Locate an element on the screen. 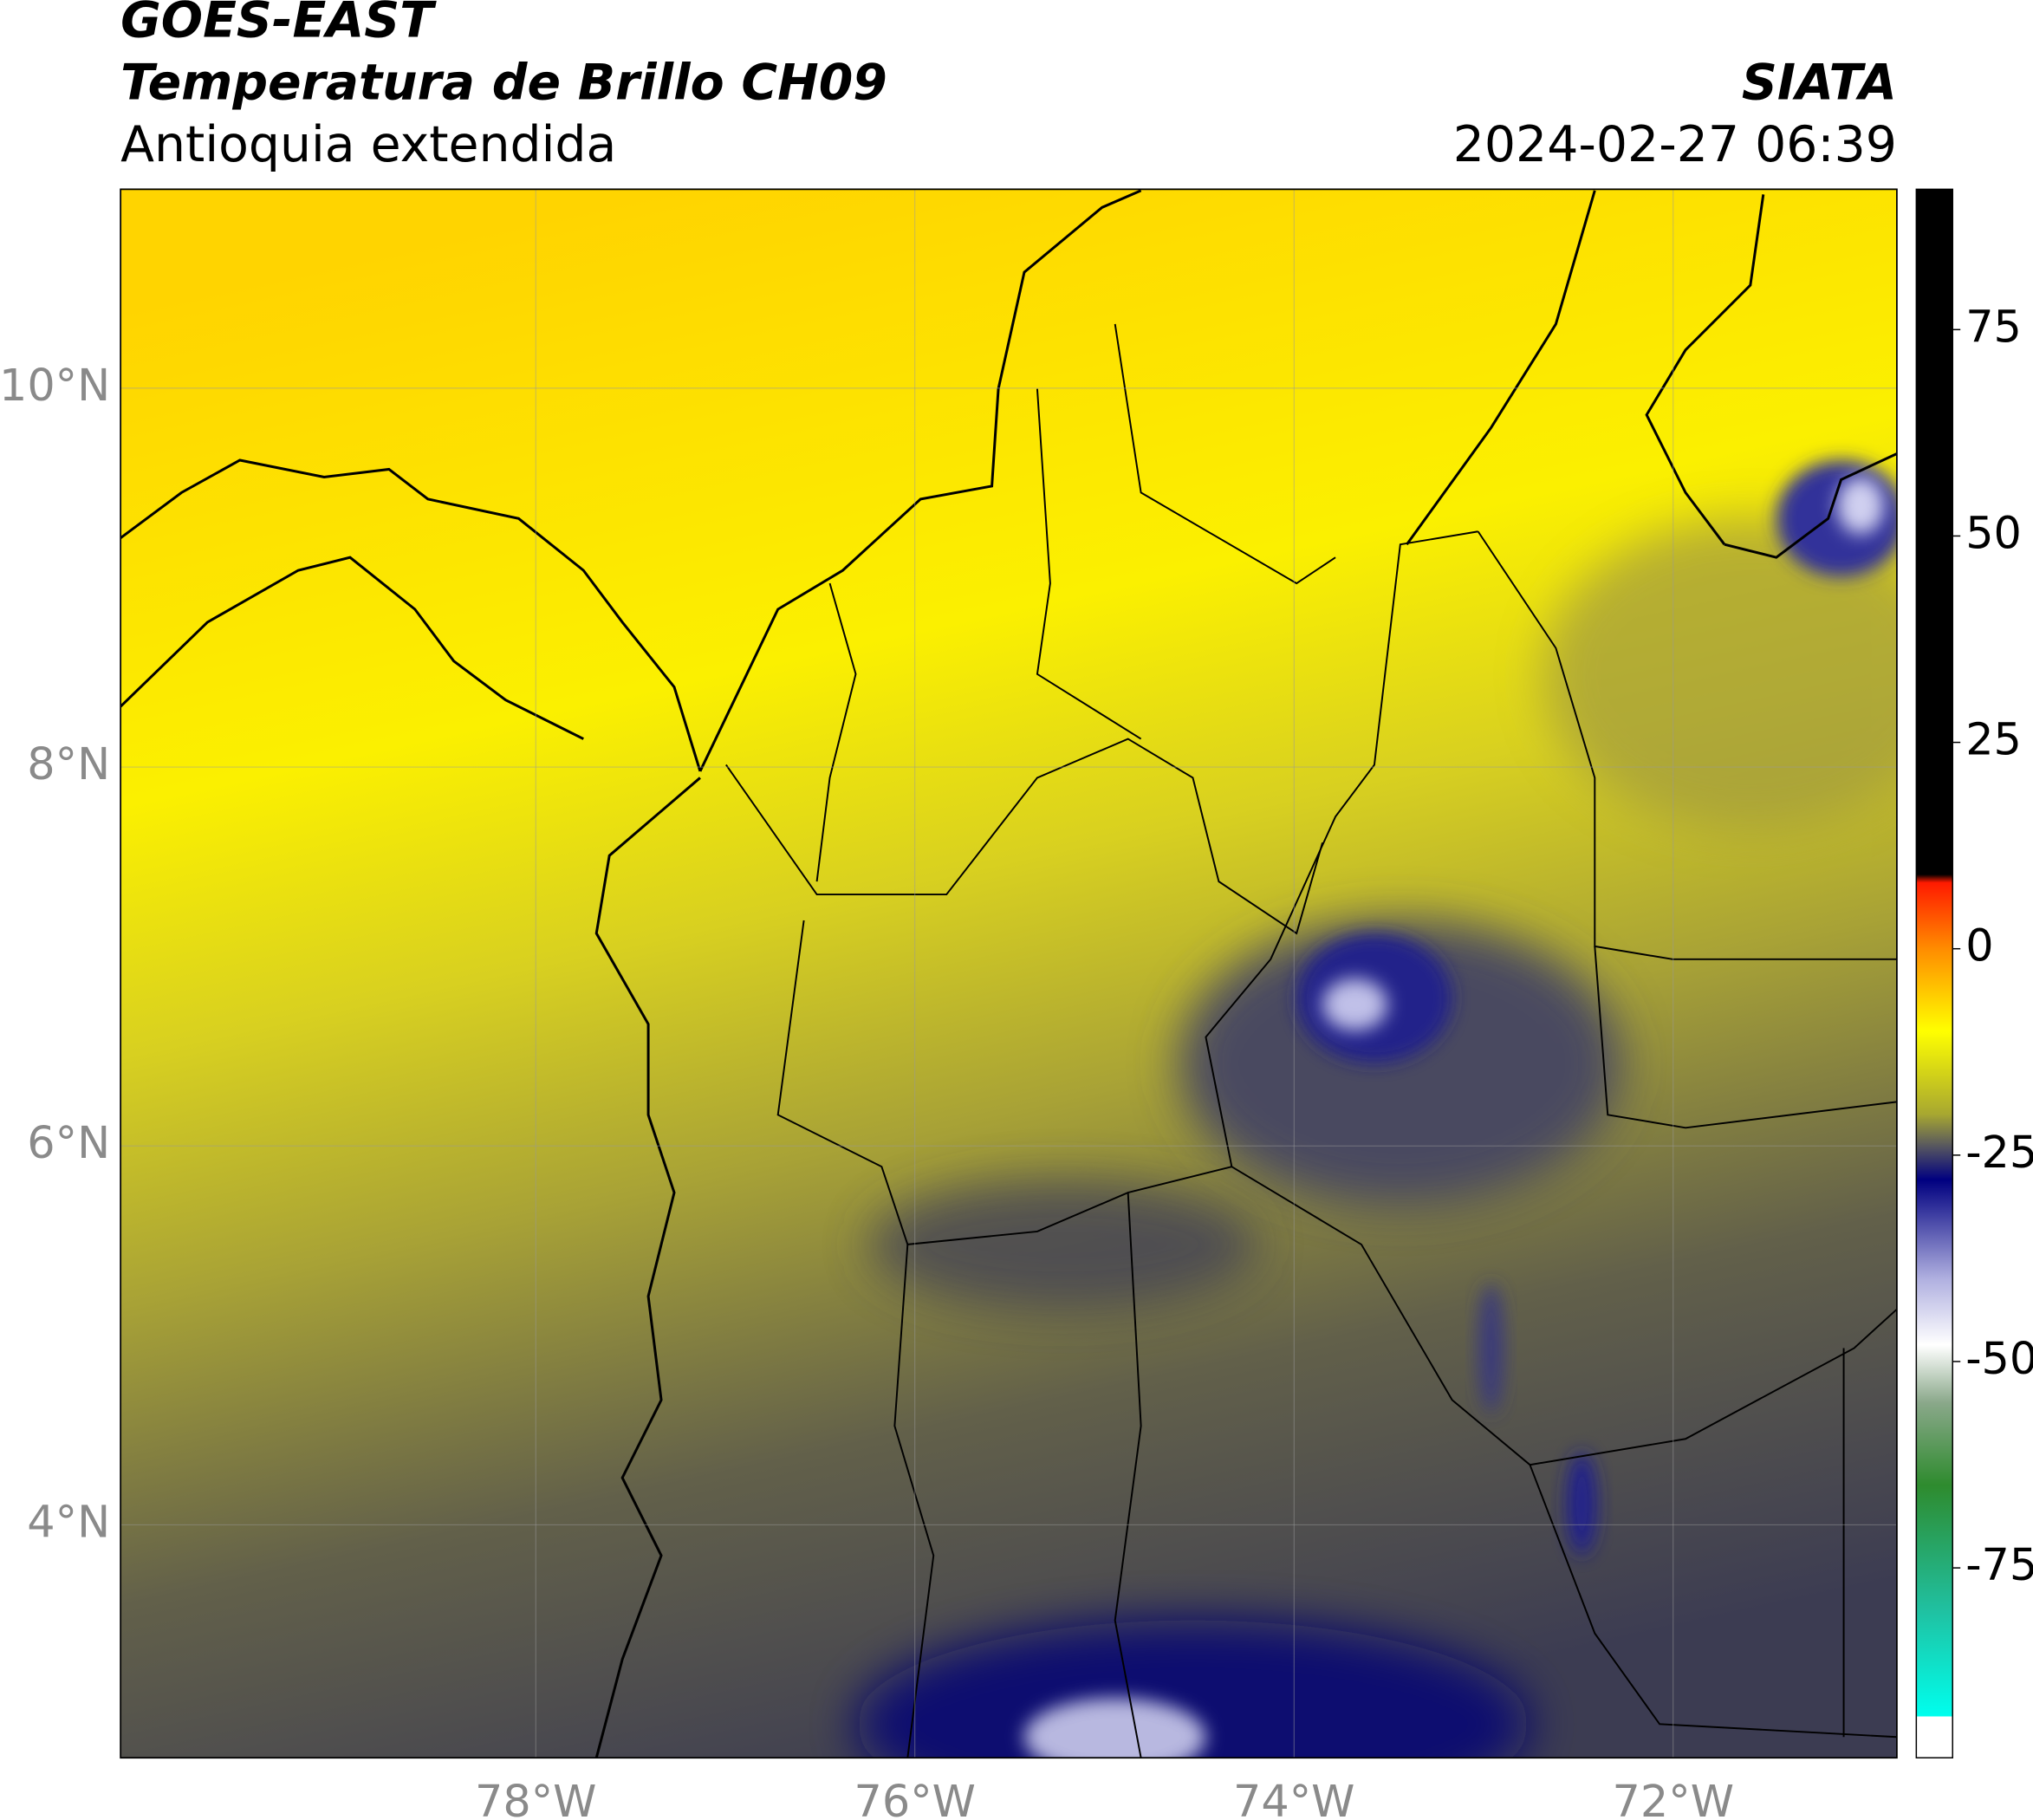  x-tick-label: 76°W is located at coordinates (915, 1798).